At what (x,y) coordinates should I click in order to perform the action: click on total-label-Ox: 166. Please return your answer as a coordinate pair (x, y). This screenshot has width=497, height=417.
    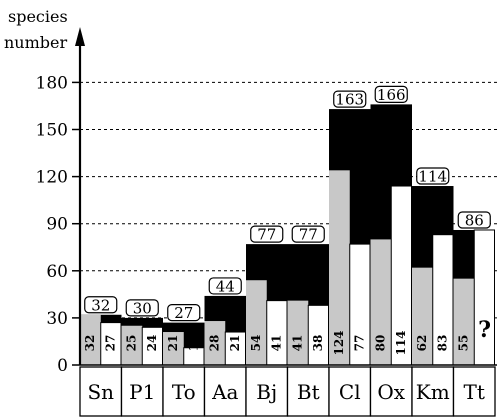
    Looking at the image, I should click on (391, 95).